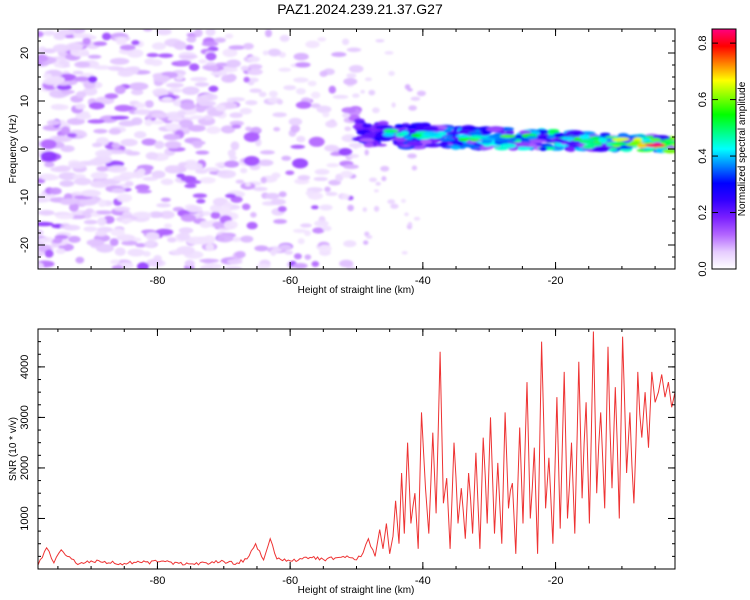 Image resolution: width=750 pixels, height=600 pixels. Describe the element at coordinates (25, 149) in the screenshot. I see `y-tick-label: 0` at that location.